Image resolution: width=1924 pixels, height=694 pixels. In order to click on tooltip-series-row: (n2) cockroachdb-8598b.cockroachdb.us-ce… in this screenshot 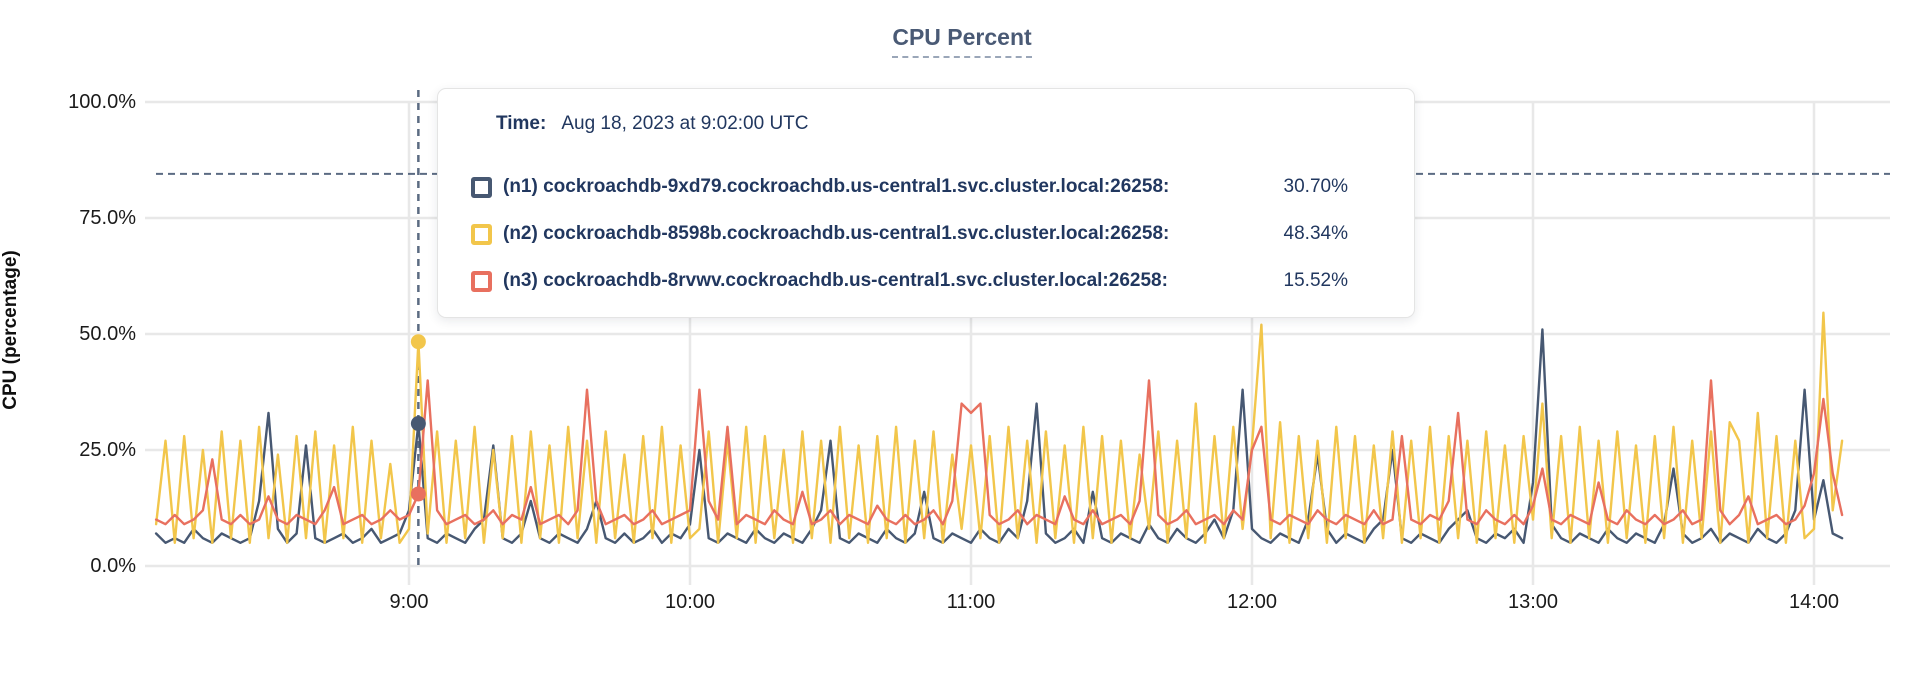, I will do `click(909, 234)`.